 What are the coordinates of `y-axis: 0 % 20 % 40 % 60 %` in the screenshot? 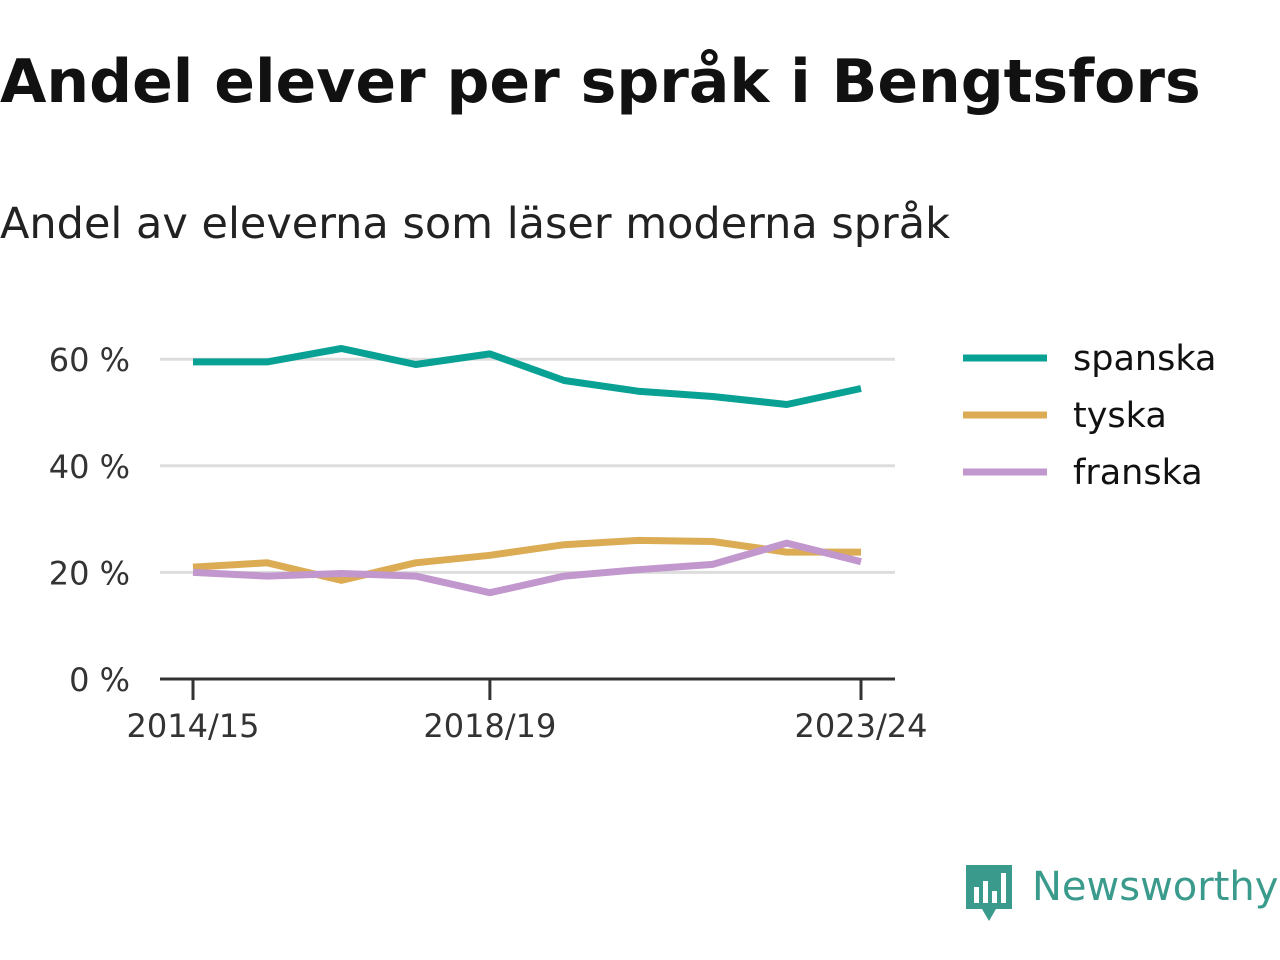 It's located at (89, 520).